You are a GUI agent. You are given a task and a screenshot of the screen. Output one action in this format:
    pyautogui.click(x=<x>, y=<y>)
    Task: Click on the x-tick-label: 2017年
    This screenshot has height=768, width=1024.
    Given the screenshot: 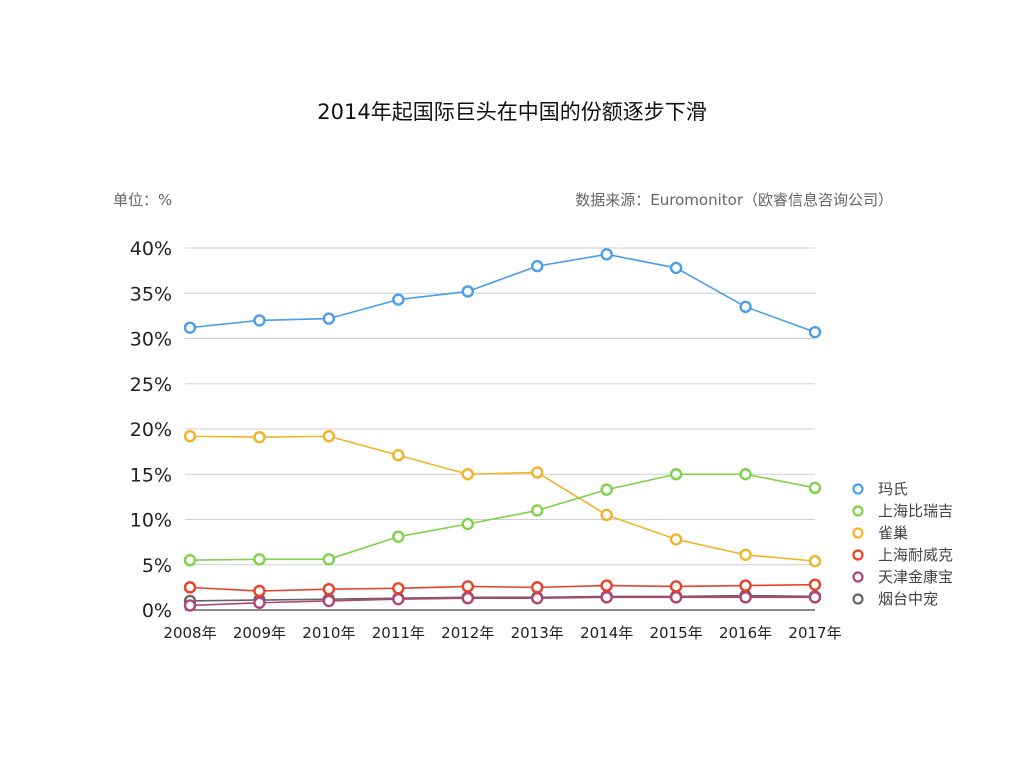 What is the action you would take?
    pyautogui.click(x=814, y=633)
    